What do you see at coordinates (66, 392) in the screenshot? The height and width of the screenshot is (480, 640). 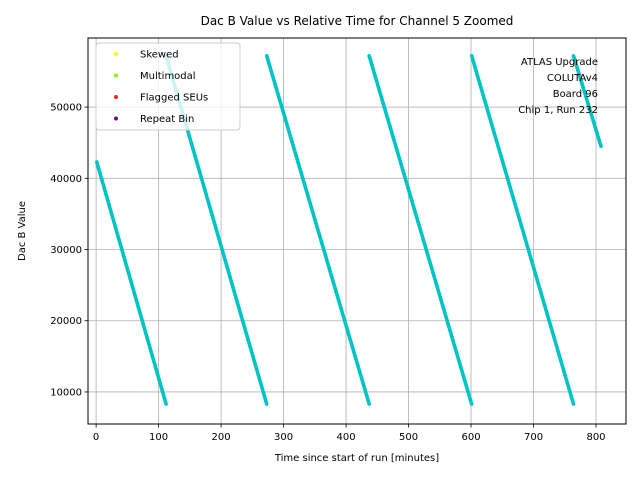 I see `y-tick-label: 10000` at bounding box center [66, 392].